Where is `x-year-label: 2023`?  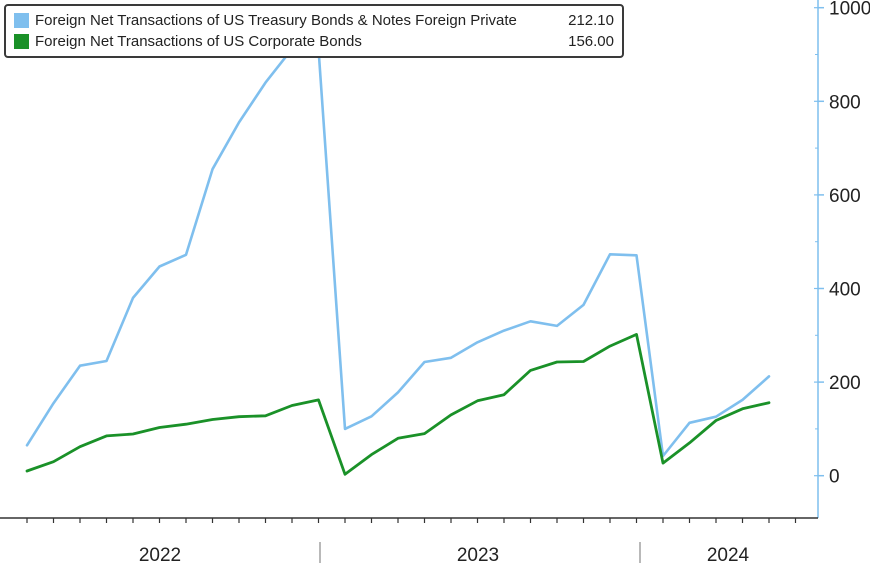 x-year-label: 2023 is located at coordinates (478, 554).